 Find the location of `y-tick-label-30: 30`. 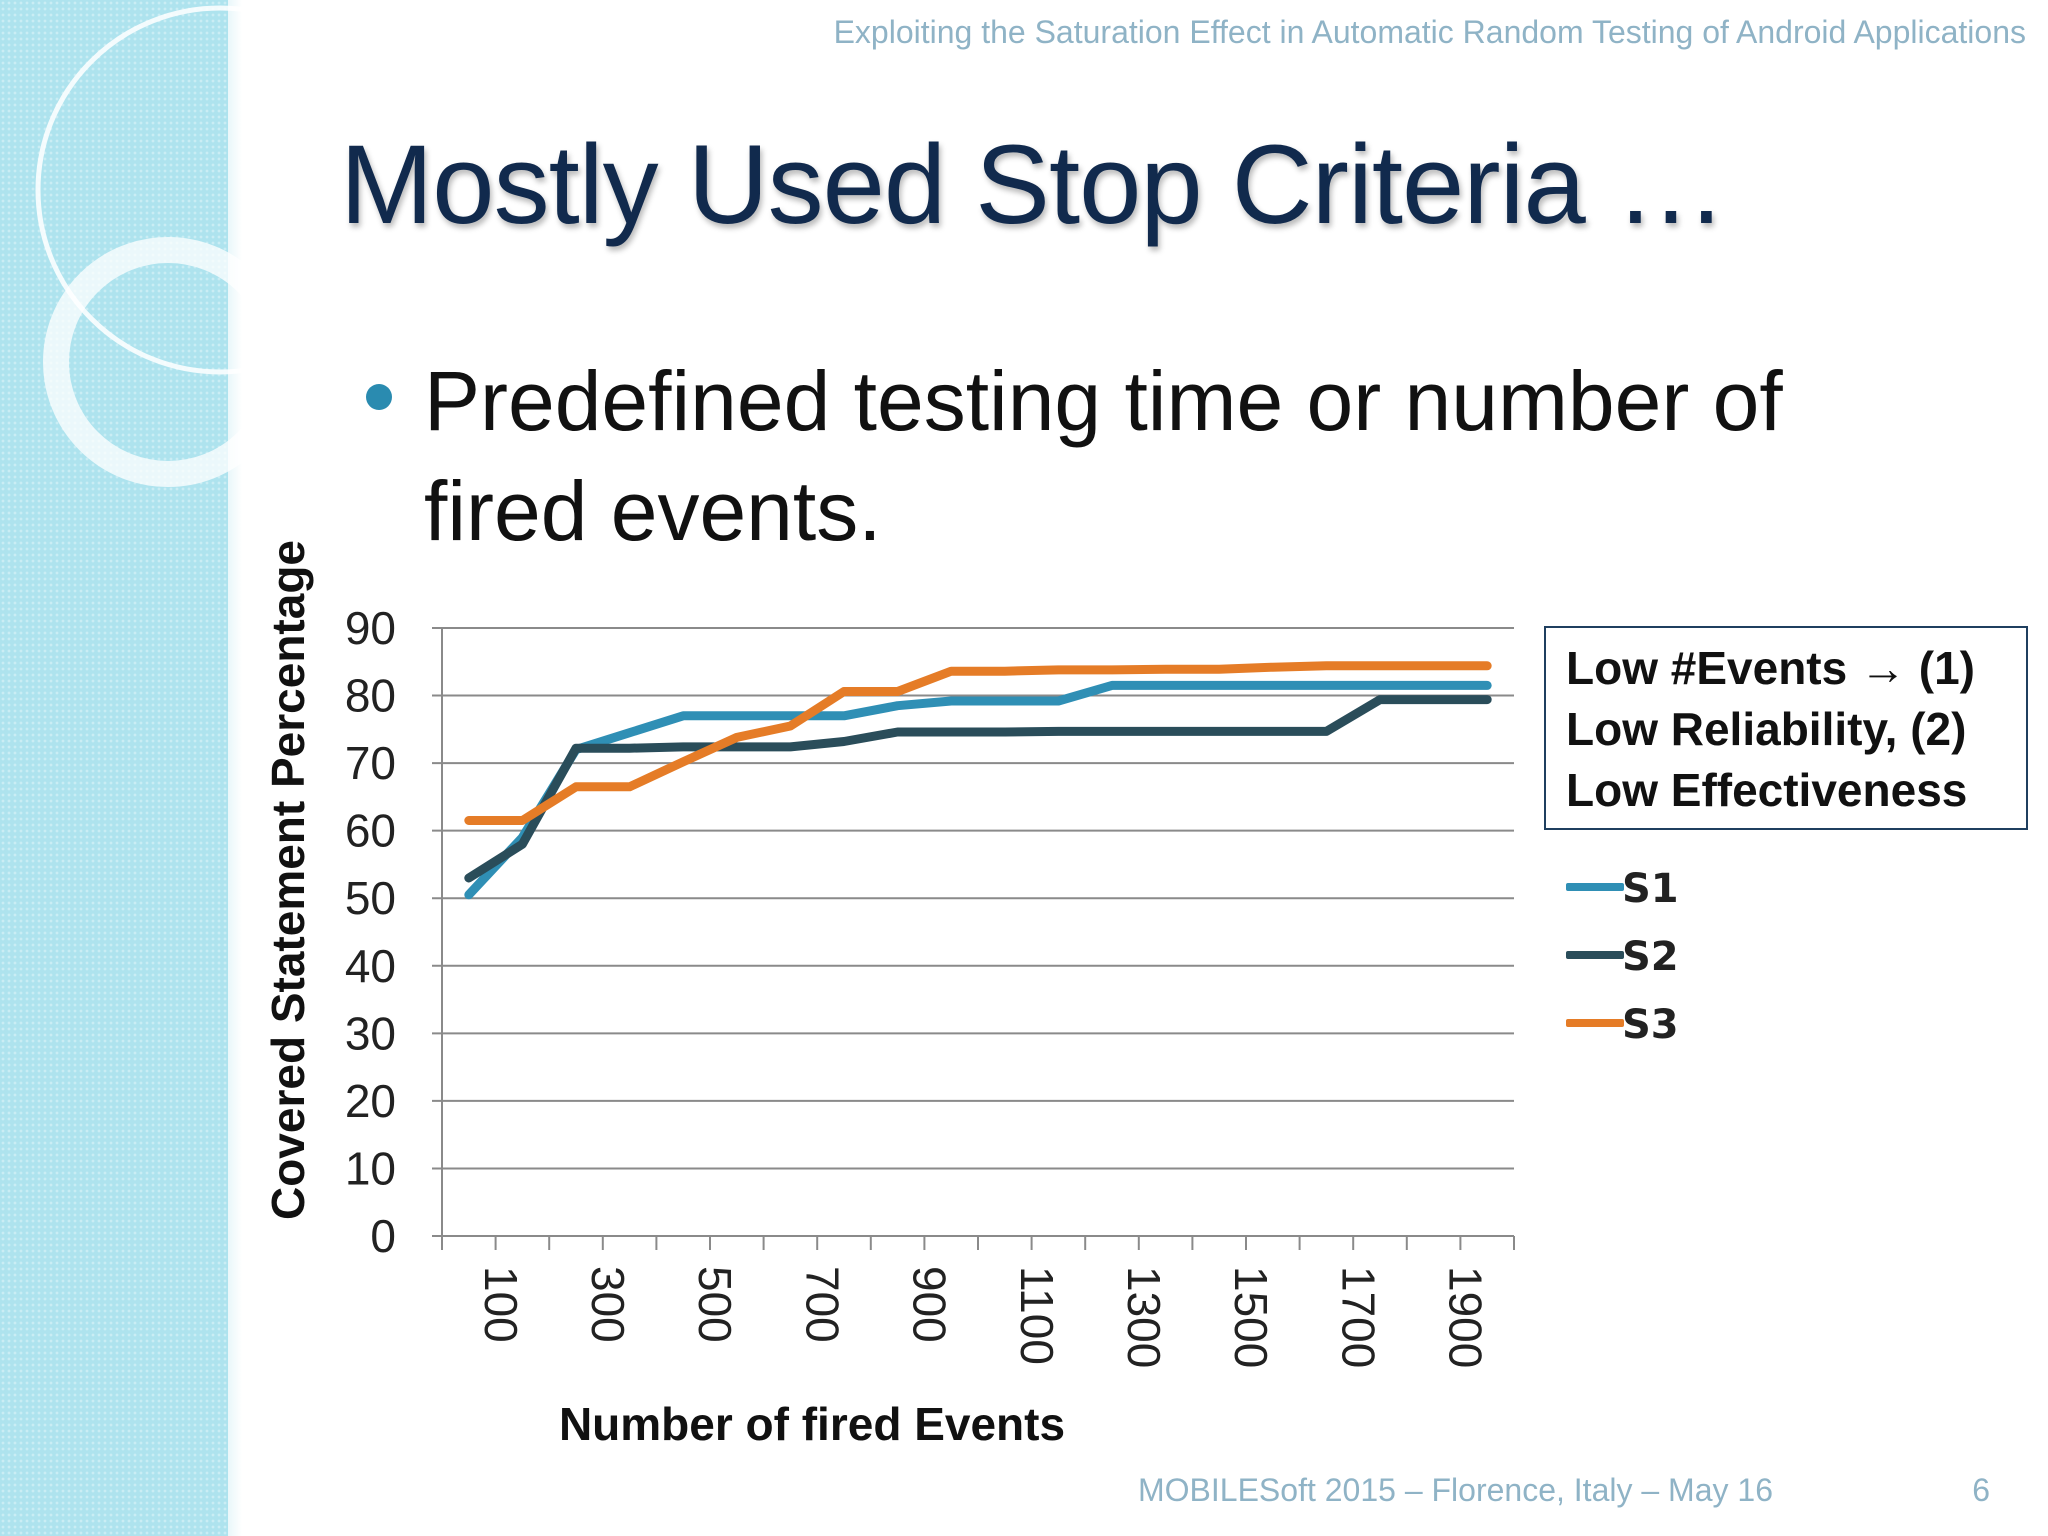

y-tick-label-30: 30 is located at coordinates (370, 1033).